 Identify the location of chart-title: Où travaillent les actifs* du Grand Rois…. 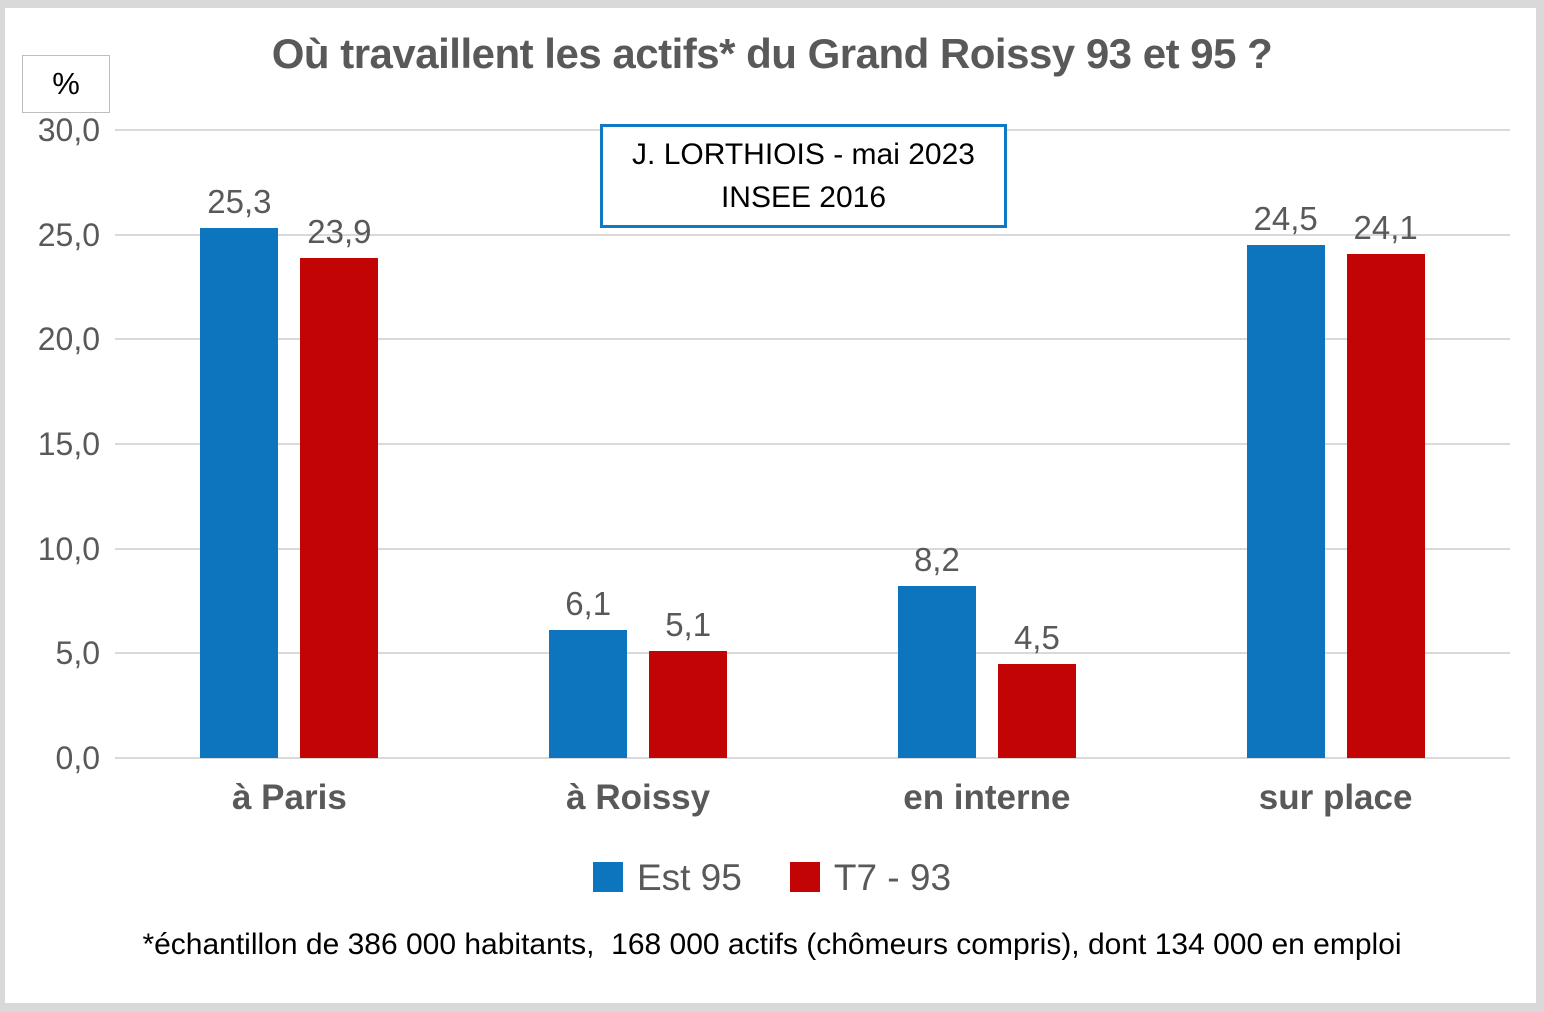
(772, 53).